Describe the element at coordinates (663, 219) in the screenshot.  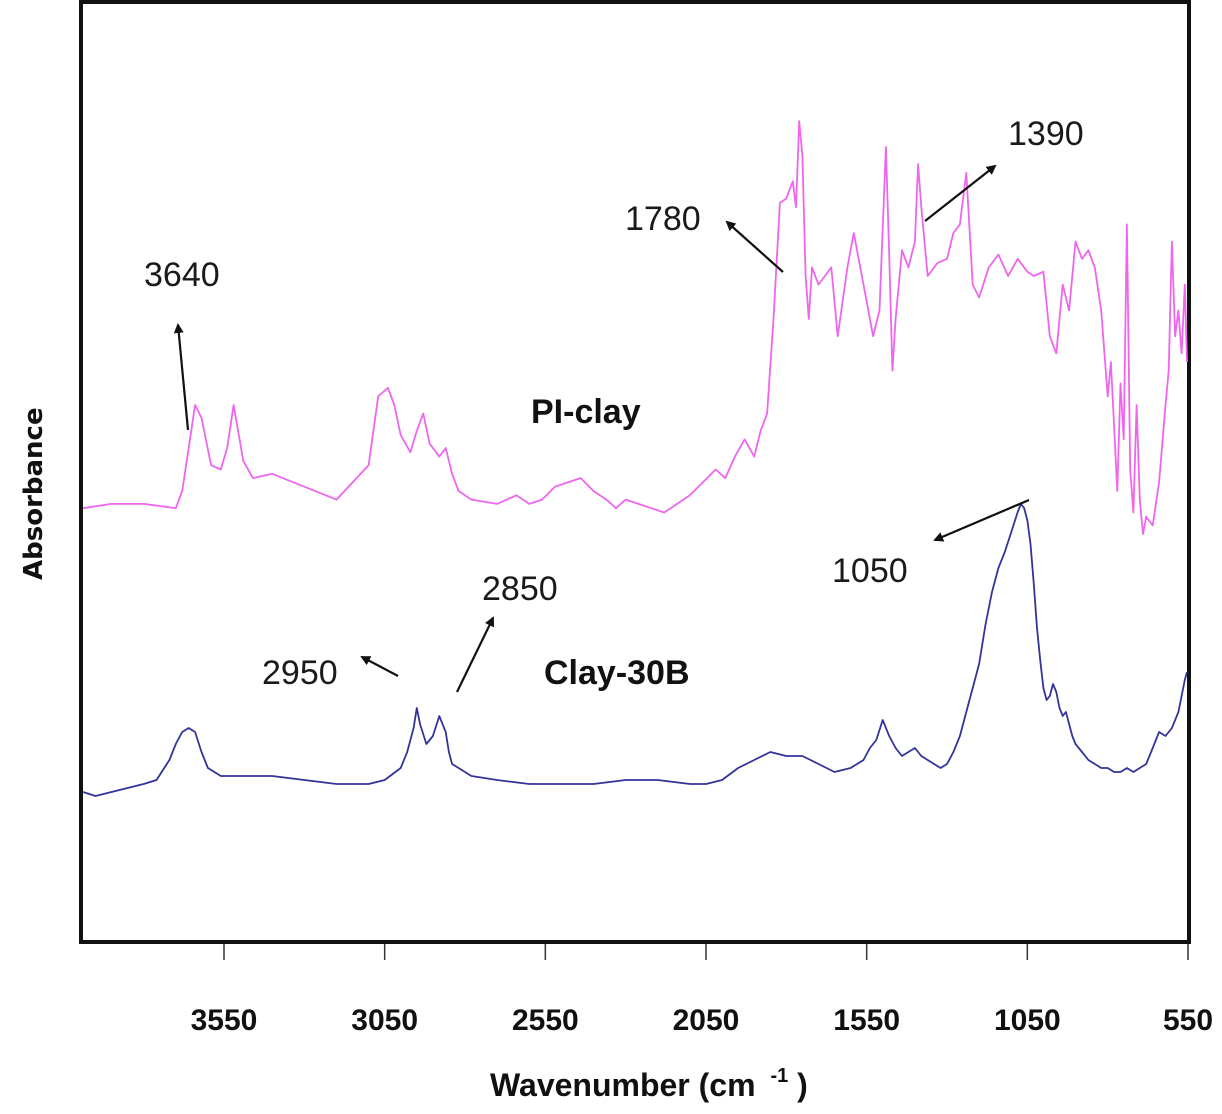
I see `annotation-1780: 1780` at that location.